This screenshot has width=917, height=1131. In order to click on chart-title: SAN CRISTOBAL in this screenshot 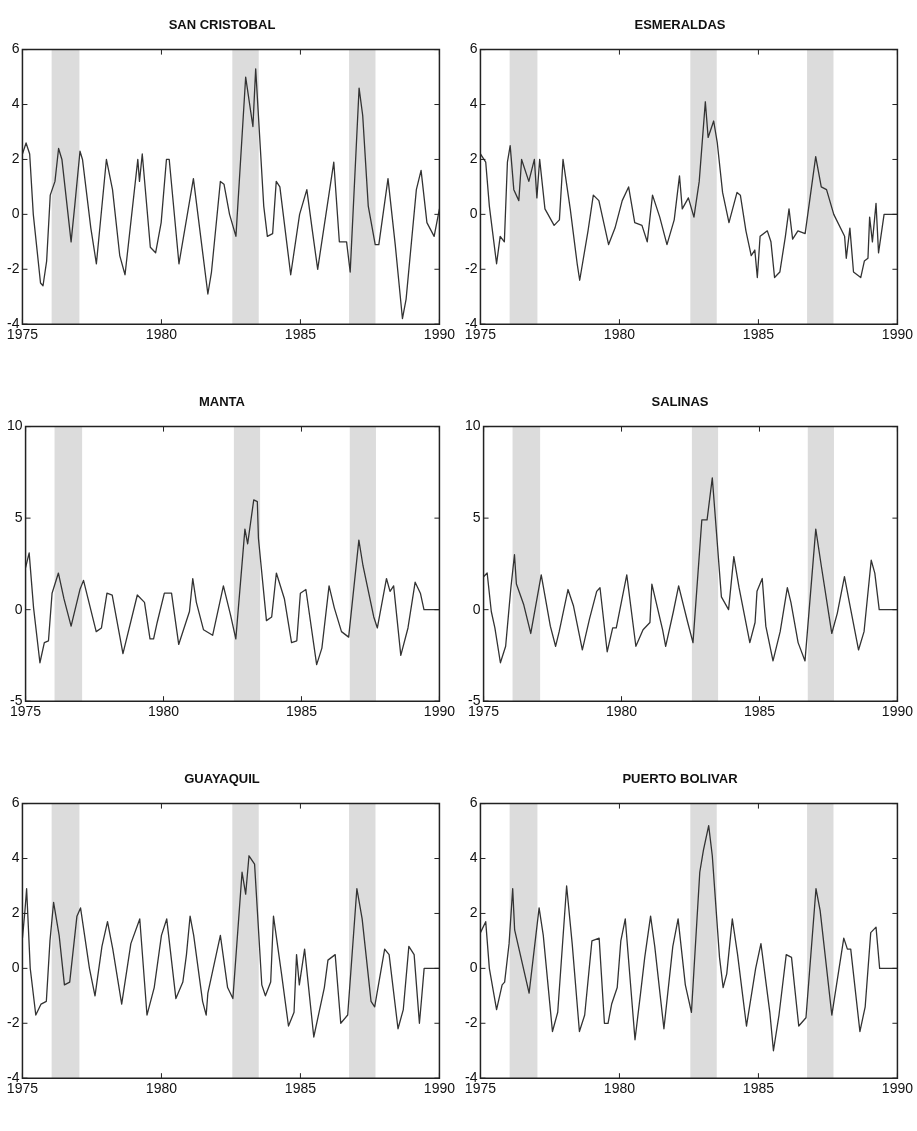, I will do `click(222, 25)`.